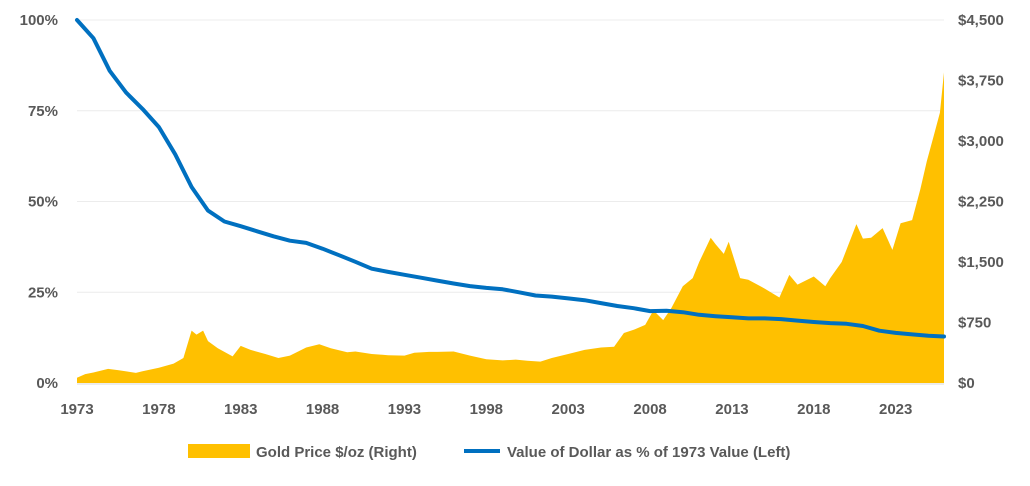 The height and width of the screenshot is (486, 1030). Describe the element at coordinates (240, 409) in the screenshot. I see `x-tick-label: 1983` at that location.